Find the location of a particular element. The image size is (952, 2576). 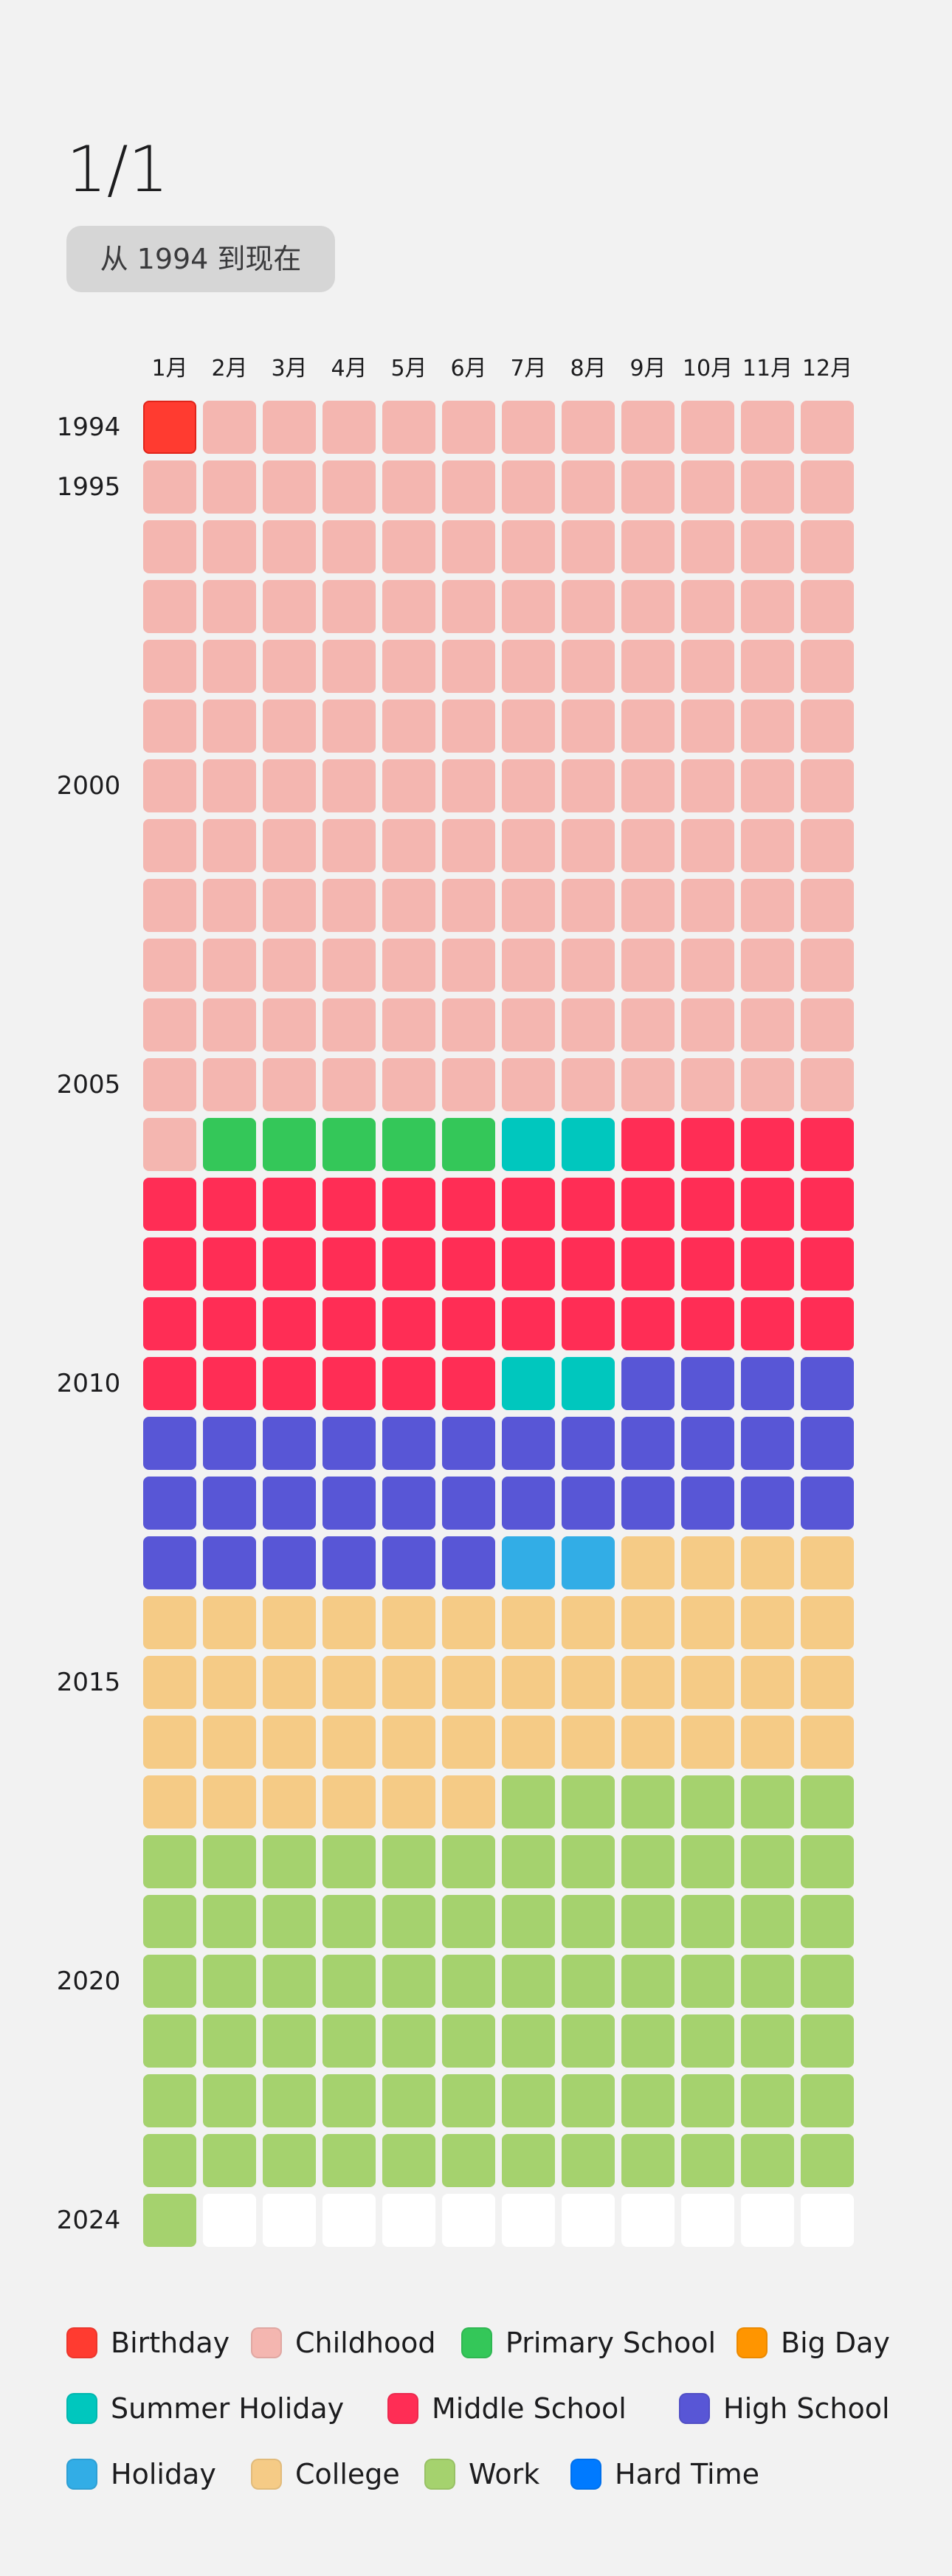

legend-item-childhood: Childhood is located at coordinates (344, 2343).